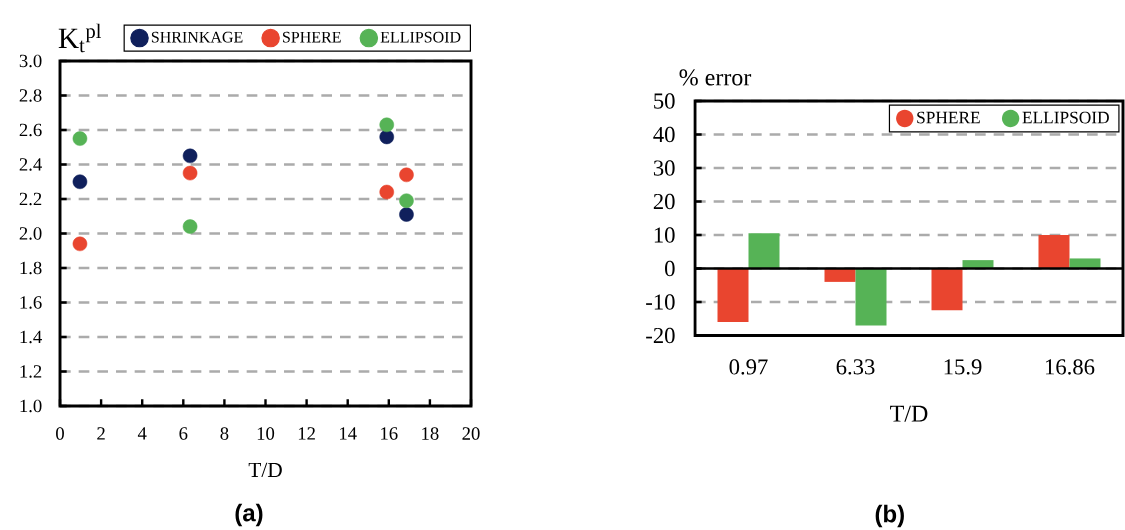 This screenshot has width=1125, height=530. What do you see at coordinates (224, 433) in the screenshot?
I see `x-tick-label: 8` at bounding box center [224, 433].